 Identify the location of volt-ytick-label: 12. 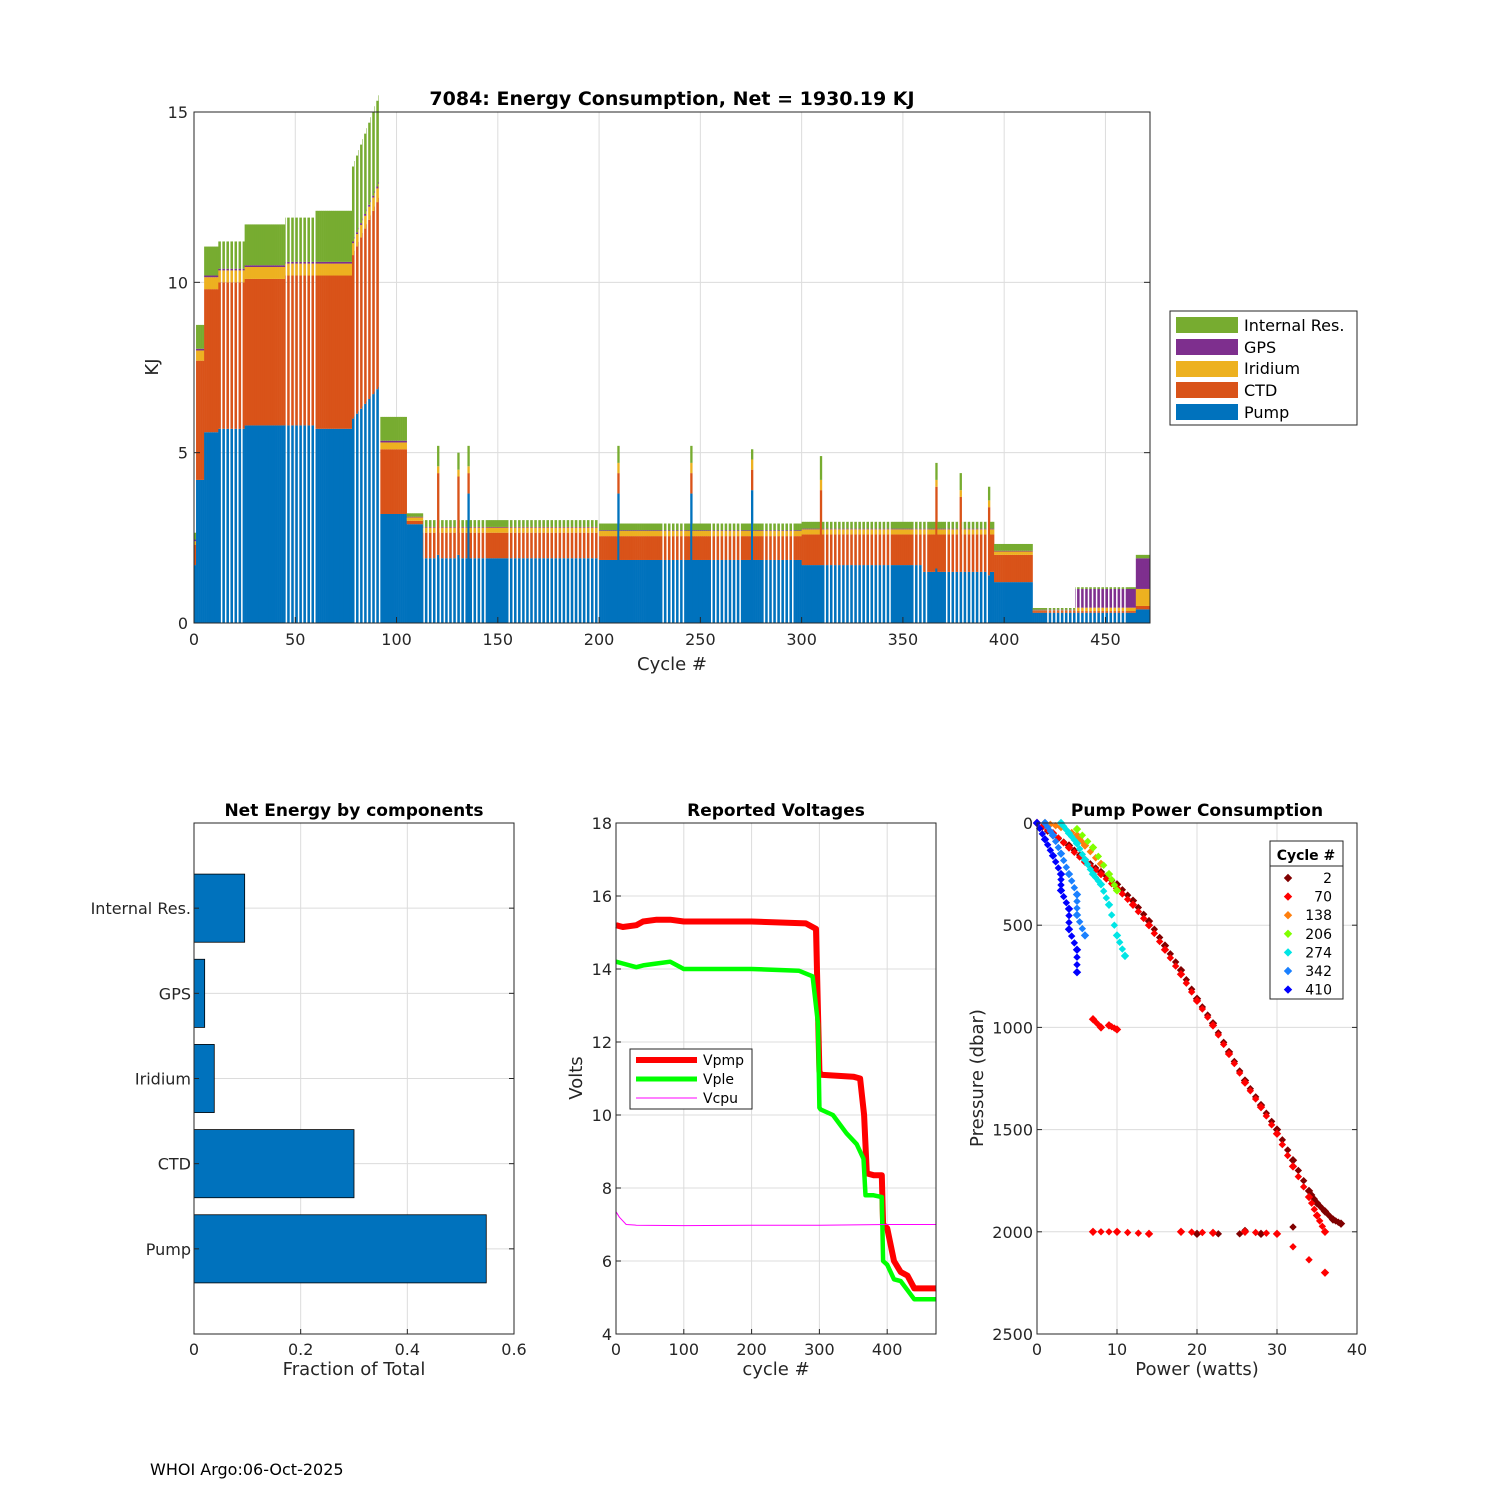
(602, 1042).